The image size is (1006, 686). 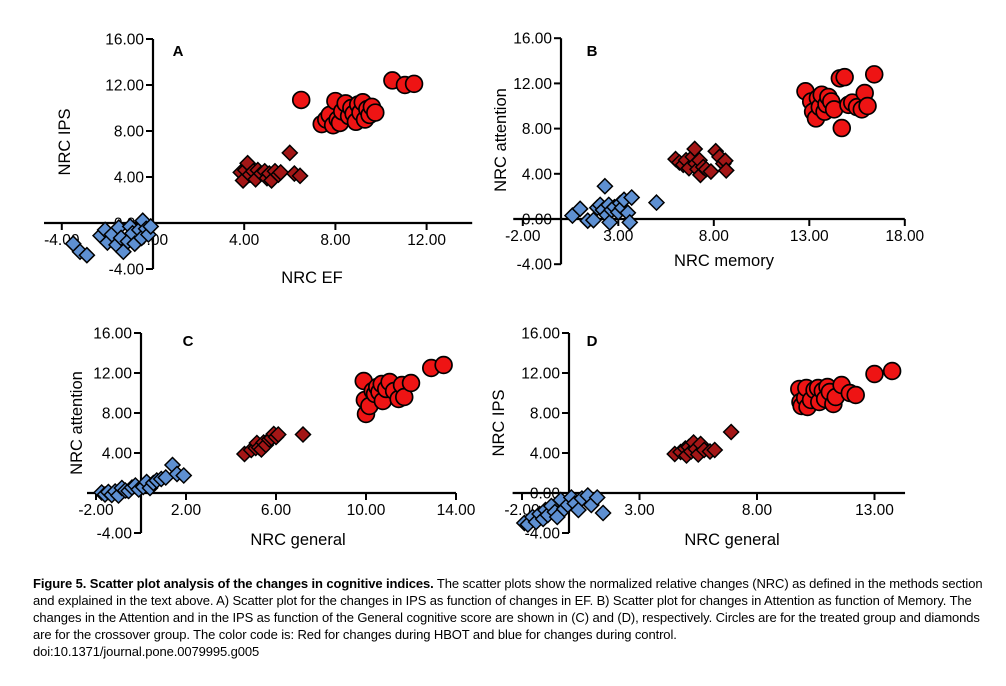 I want to click on svg-text: 2.00, so click(x=186, y=510).